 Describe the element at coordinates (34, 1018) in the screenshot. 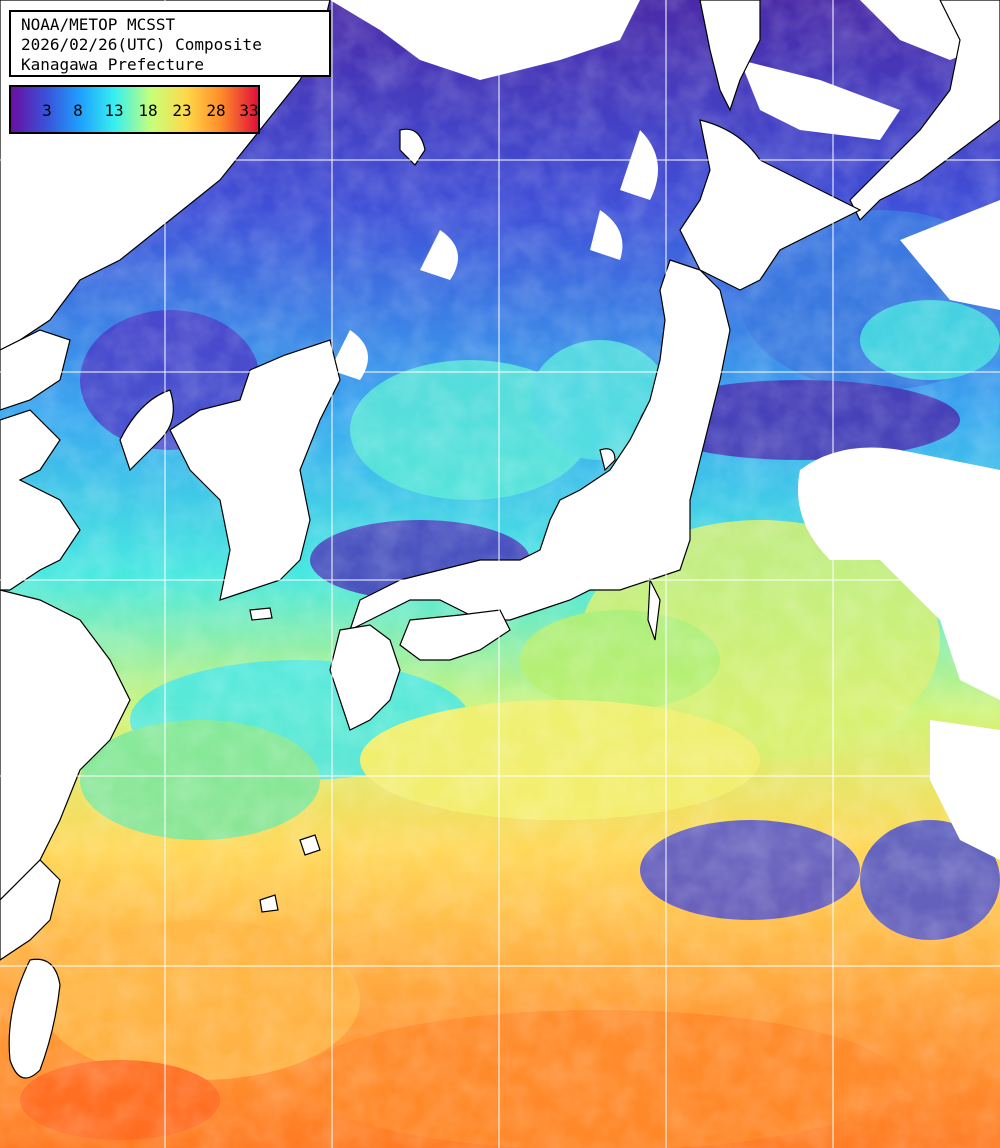

I see `land-taiwan` at that location.